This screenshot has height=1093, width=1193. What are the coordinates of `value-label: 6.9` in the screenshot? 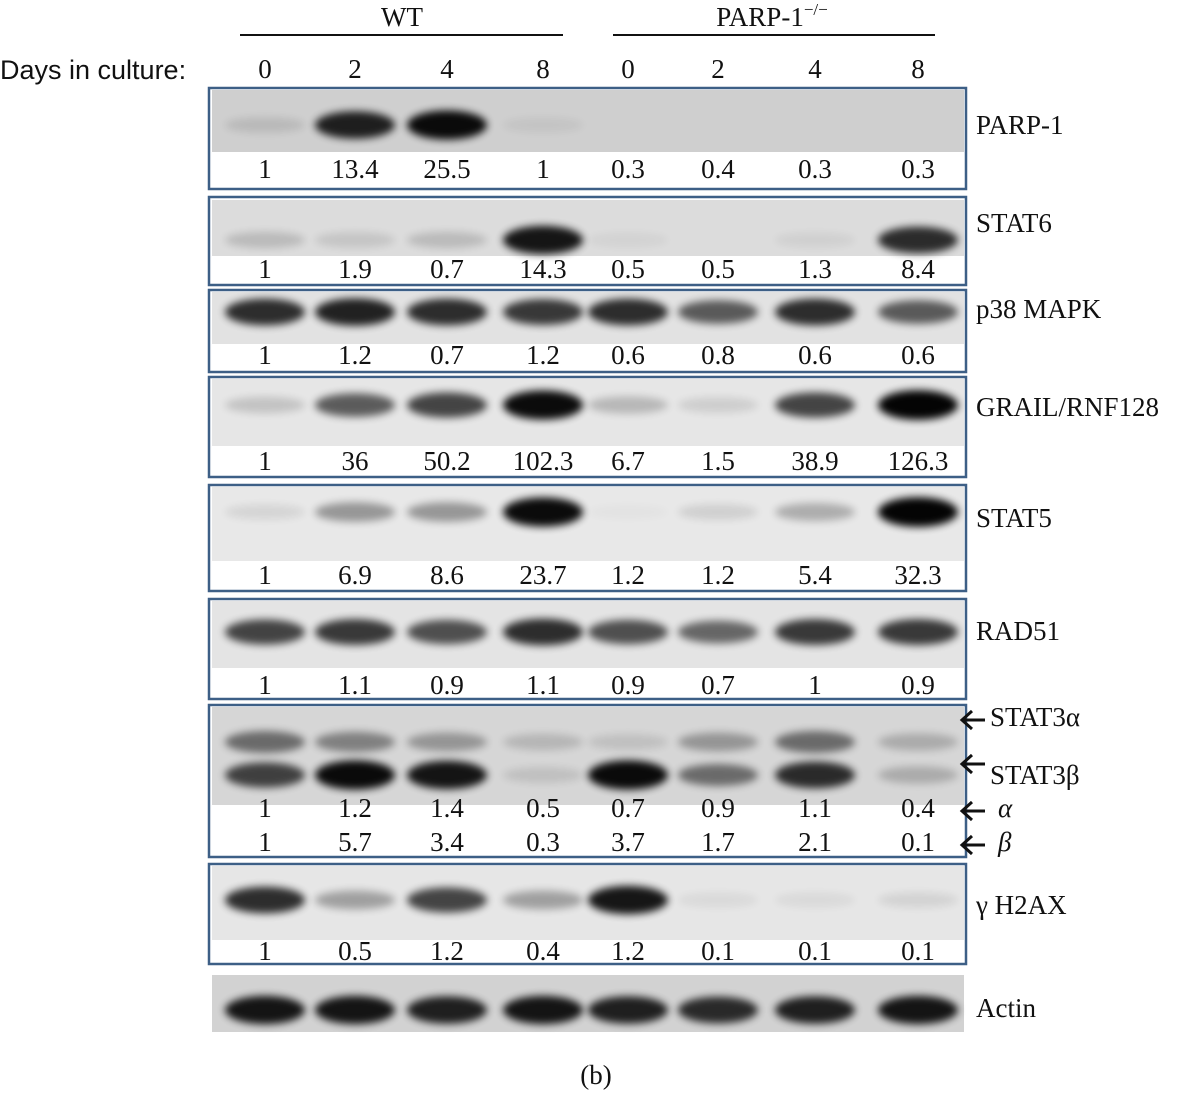 It's located at (355, 575).